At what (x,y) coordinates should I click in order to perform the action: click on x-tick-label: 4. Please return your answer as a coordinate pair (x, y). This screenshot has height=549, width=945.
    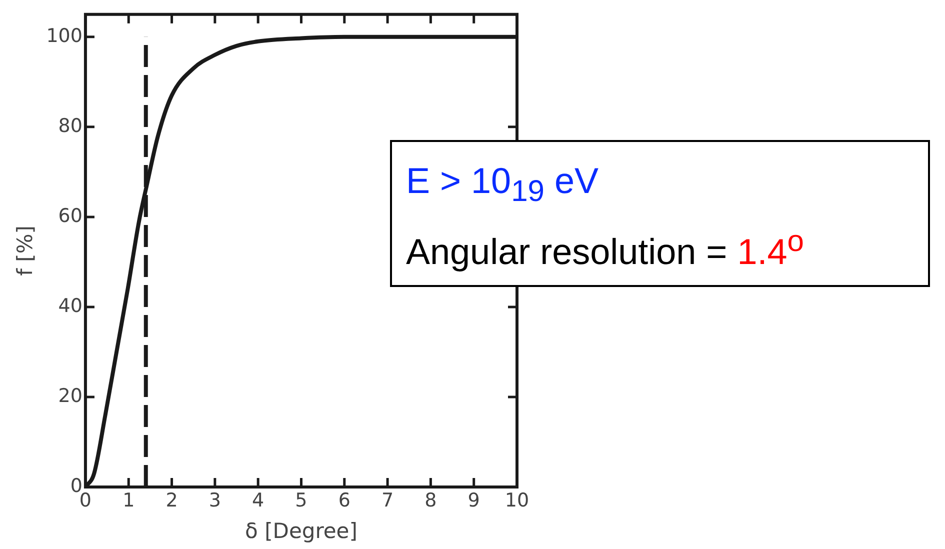
    Looking at the image, I should click on (258, 500).